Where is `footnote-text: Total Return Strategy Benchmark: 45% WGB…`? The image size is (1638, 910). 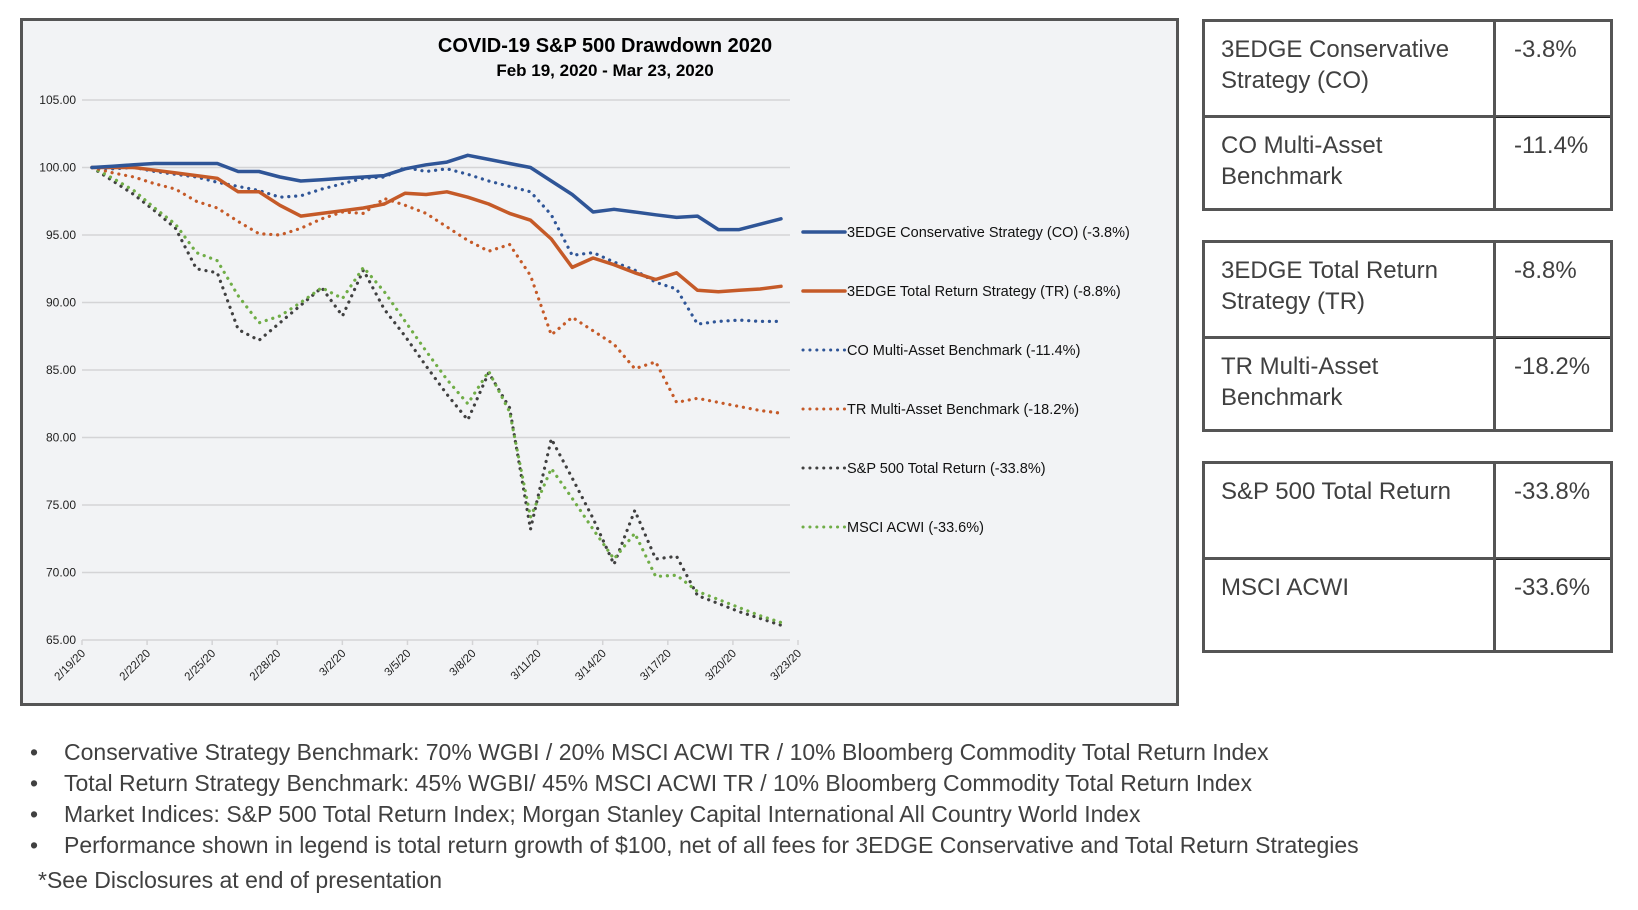
footnote-text: Total Return Strategy Benchmark: 45% WGB… is located at coordinates (658, 783).